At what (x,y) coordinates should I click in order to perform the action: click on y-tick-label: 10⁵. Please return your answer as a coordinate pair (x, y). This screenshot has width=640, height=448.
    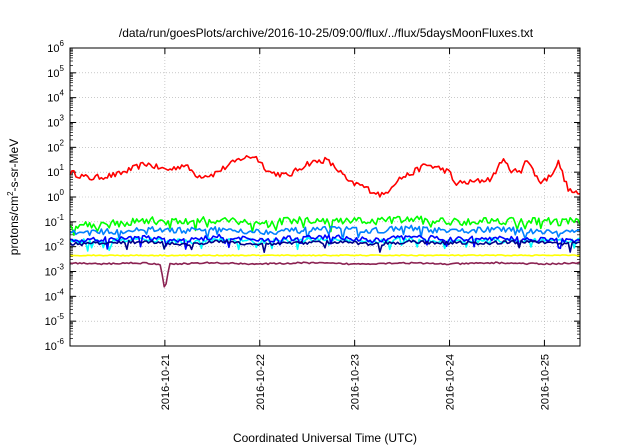
    Looking at the image, I should click on (55, 72).